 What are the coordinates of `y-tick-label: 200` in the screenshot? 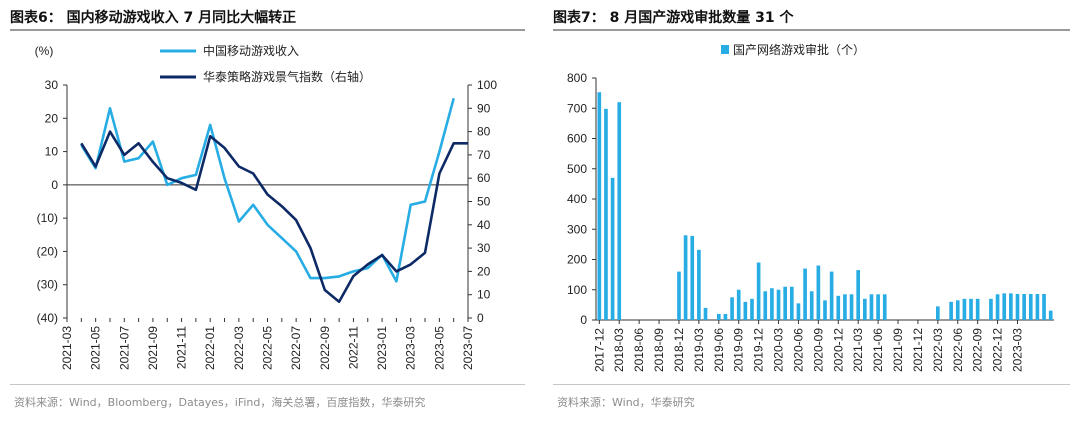 It's located at (577, 260).